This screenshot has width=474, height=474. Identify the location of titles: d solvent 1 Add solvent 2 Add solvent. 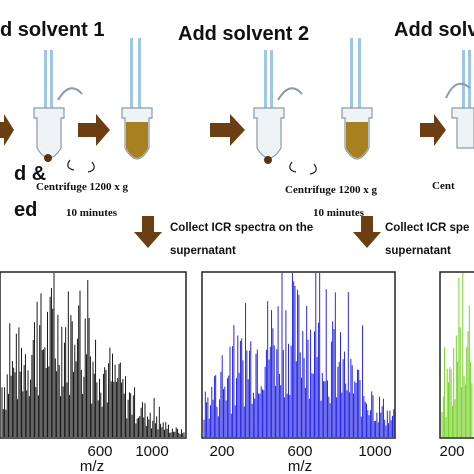
(237, 32).